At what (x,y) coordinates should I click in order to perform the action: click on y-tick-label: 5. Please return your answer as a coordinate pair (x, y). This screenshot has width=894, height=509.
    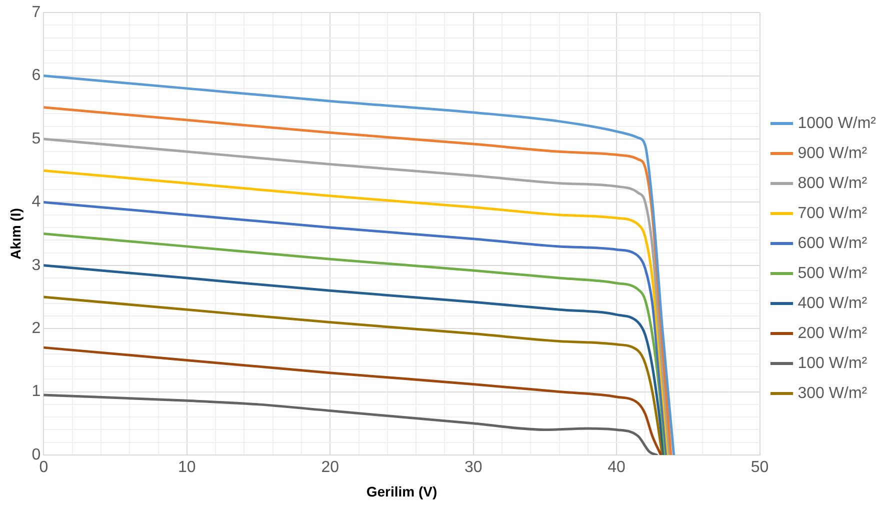
    Looking at the image, I should click on (36, 139).